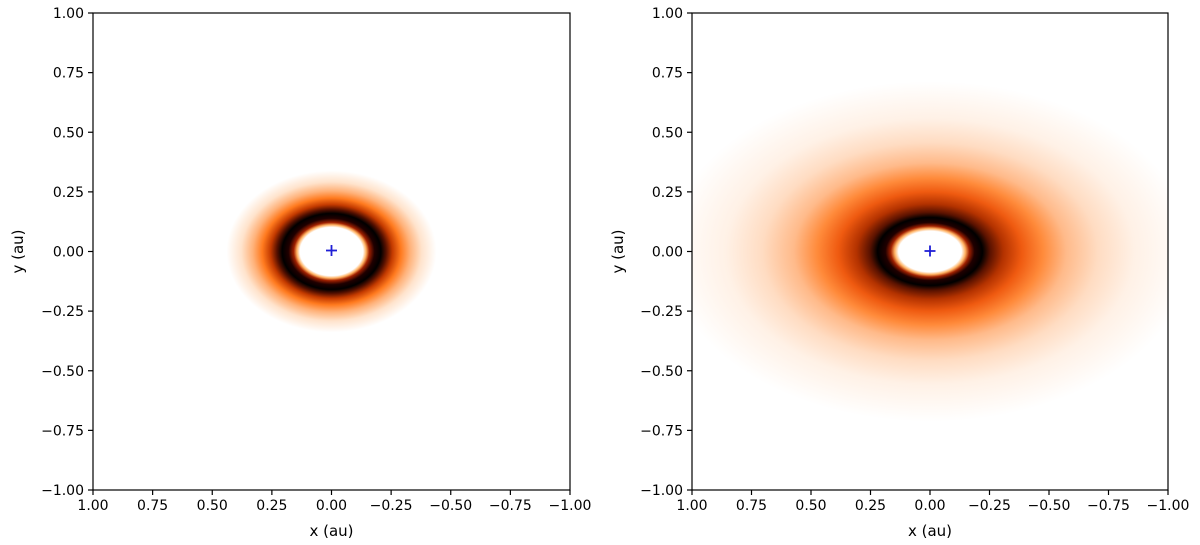 The image size is (1200, 545). What do you see at coordinates (691, 506) in the screenshot?
I see `right-x-tick-label: 1.00` at bounding box center [691, 506].